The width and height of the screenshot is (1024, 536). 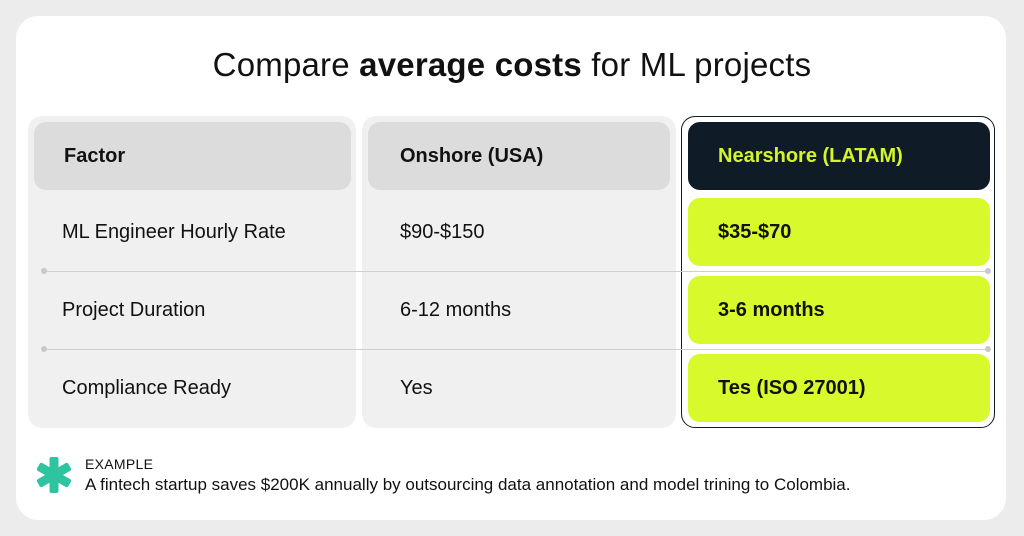 What do you see at coordinates (519, 156) in the screenshot?
I see `header-onshore: Onshore (USA)` at bounding box center [519, 156].